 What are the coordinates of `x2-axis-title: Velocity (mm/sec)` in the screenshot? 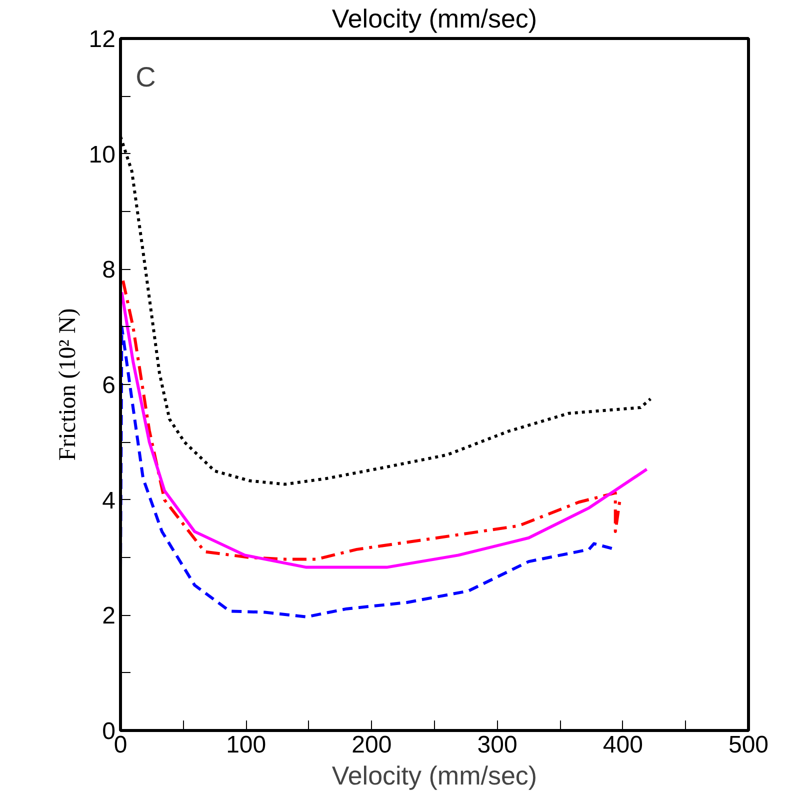 It's located at (435, 19).